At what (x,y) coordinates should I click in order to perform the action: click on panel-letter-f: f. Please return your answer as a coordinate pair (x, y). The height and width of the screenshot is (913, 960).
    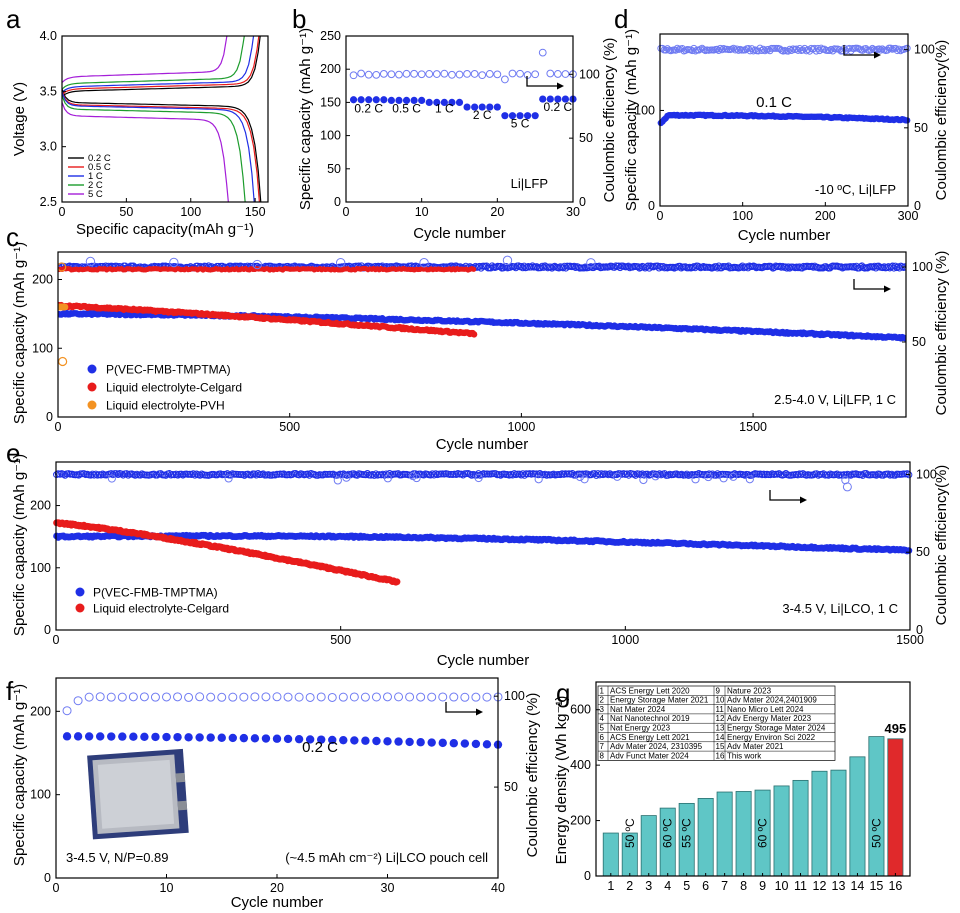
    Looking at the image, I should click on (10, 691).